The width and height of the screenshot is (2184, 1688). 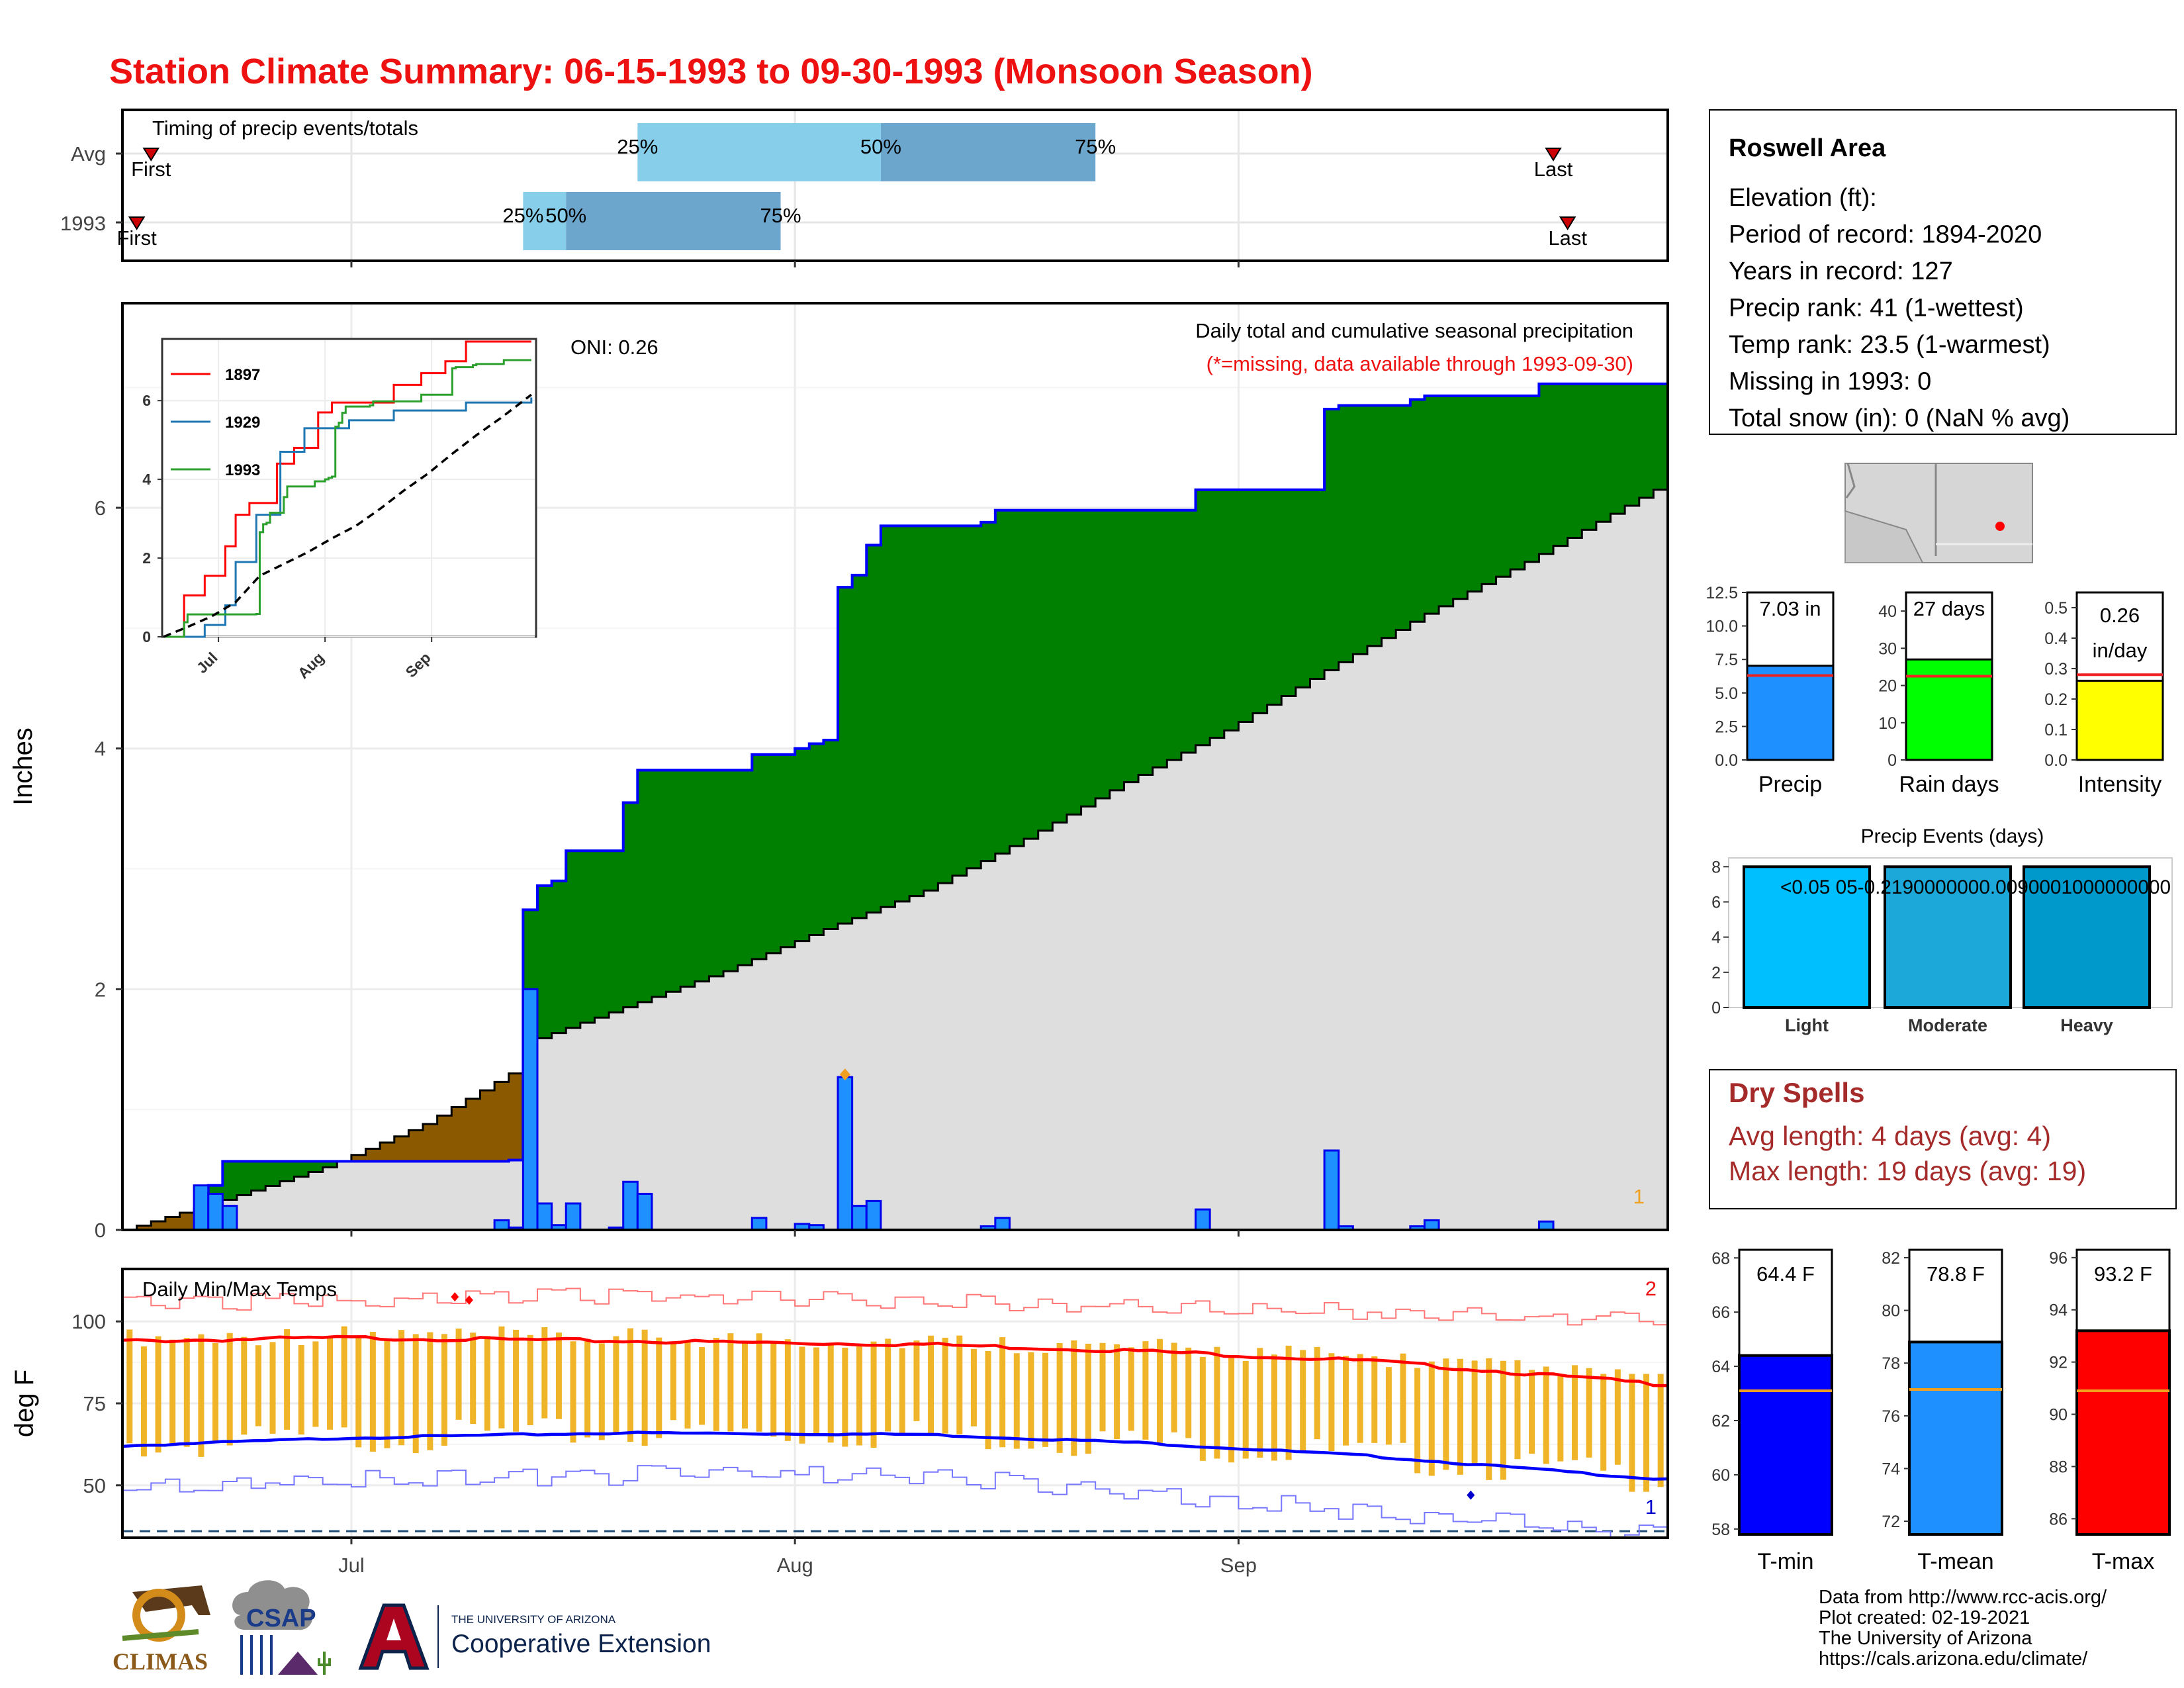 I want to click on temp-summary-category-label: T-mean, so click(x=1955, y=1561).